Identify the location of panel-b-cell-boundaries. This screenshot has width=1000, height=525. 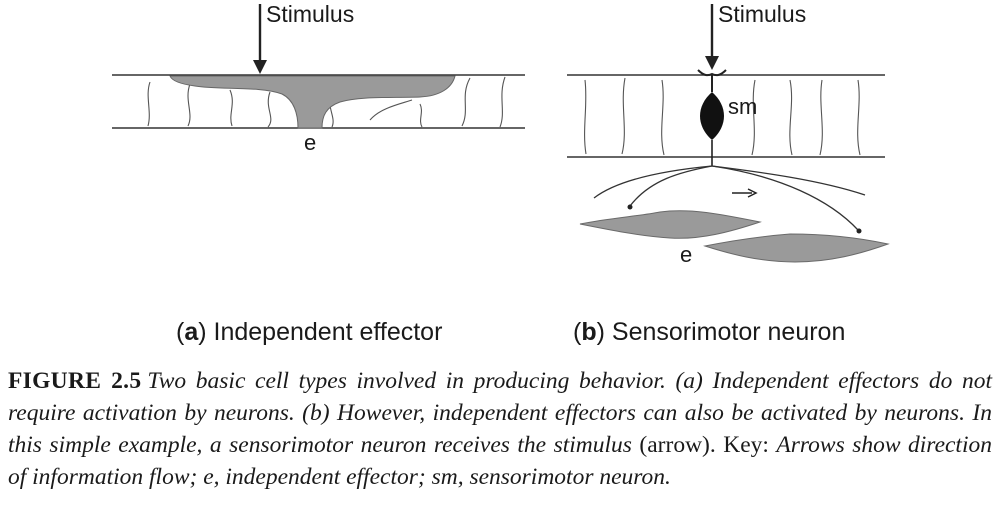
(722, 116).